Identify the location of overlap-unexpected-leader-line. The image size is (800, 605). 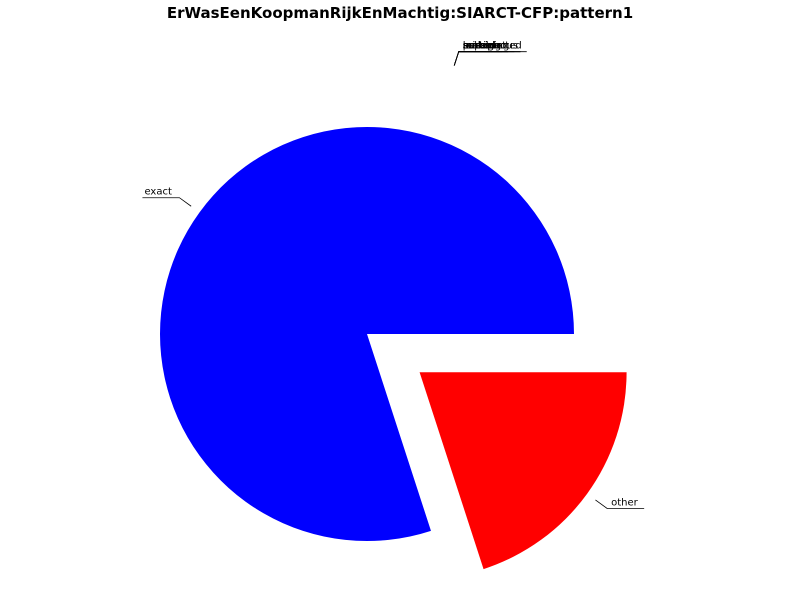
(490, 58).